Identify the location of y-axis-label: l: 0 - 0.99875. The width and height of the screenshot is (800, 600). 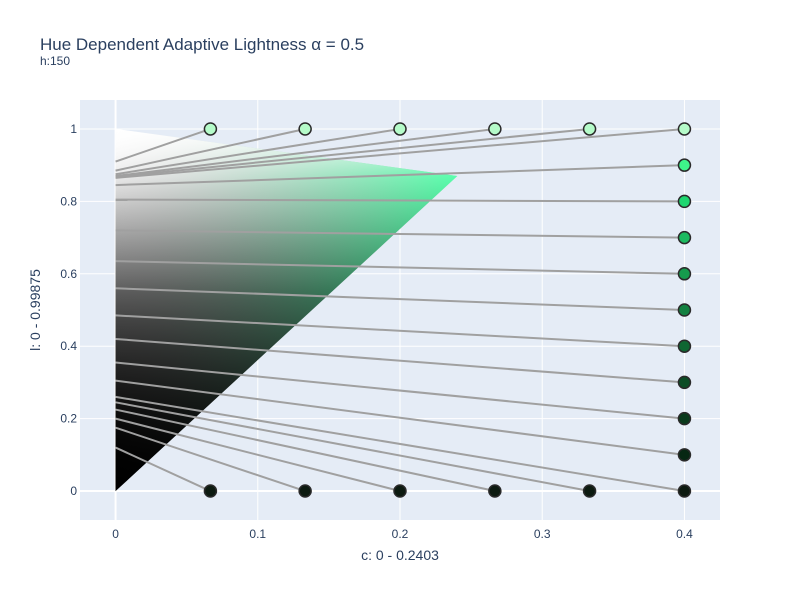
(35, 310).